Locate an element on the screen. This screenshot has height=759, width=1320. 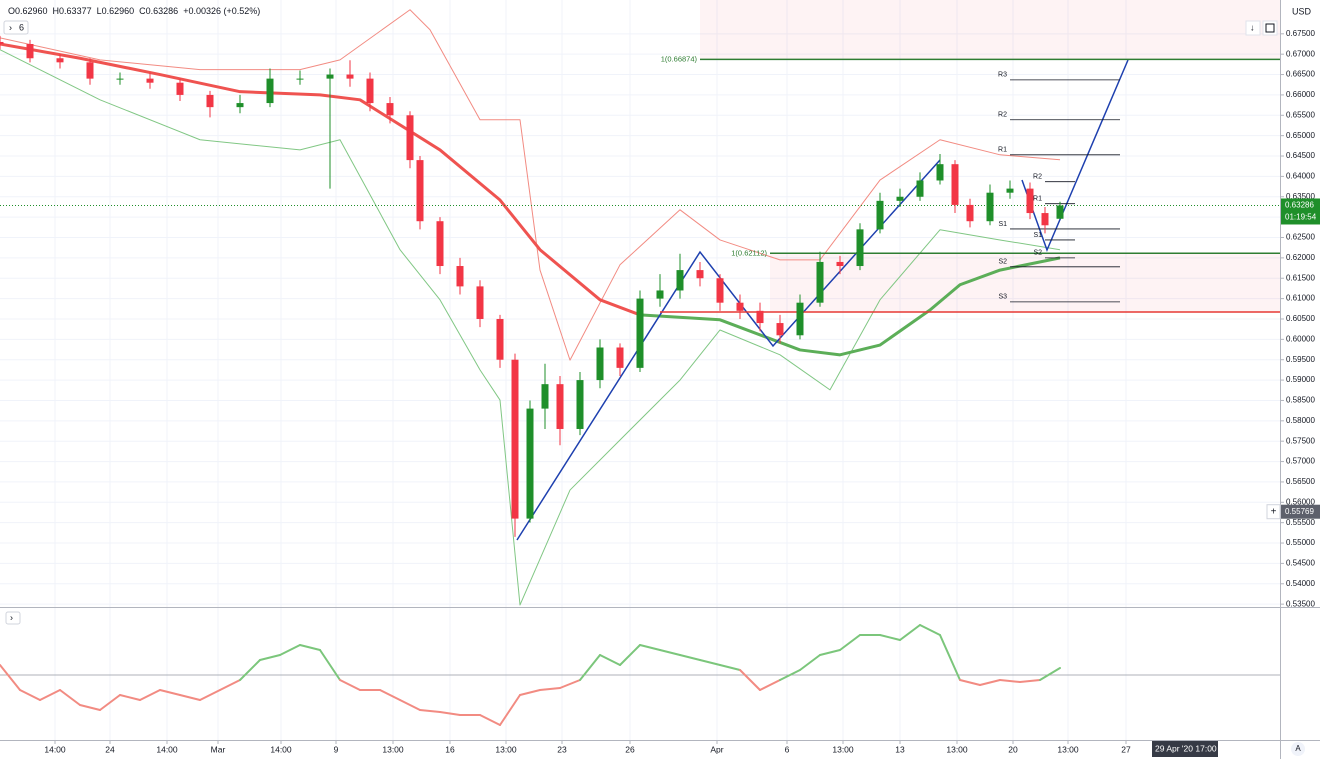
pivot-label: S1 is located at coordinates (1037, 235).